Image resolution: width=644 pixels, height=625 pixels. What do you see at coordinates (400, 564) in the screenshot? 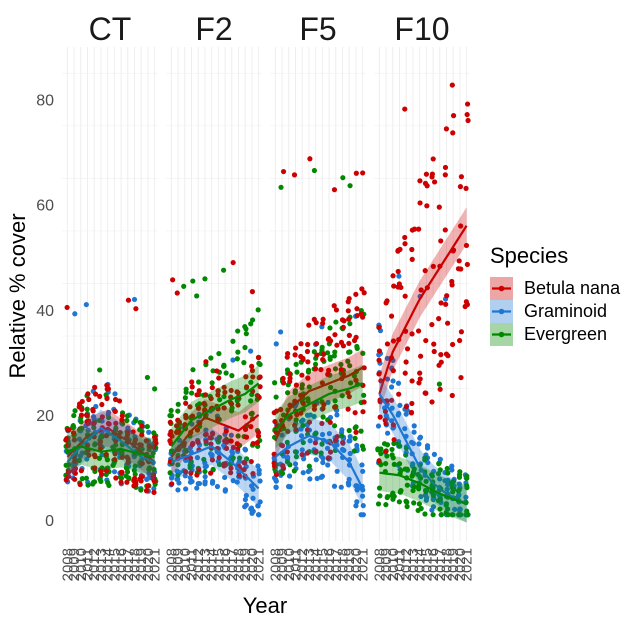
I see `x-tick-label: 2011` at bounding box center [400, 564].